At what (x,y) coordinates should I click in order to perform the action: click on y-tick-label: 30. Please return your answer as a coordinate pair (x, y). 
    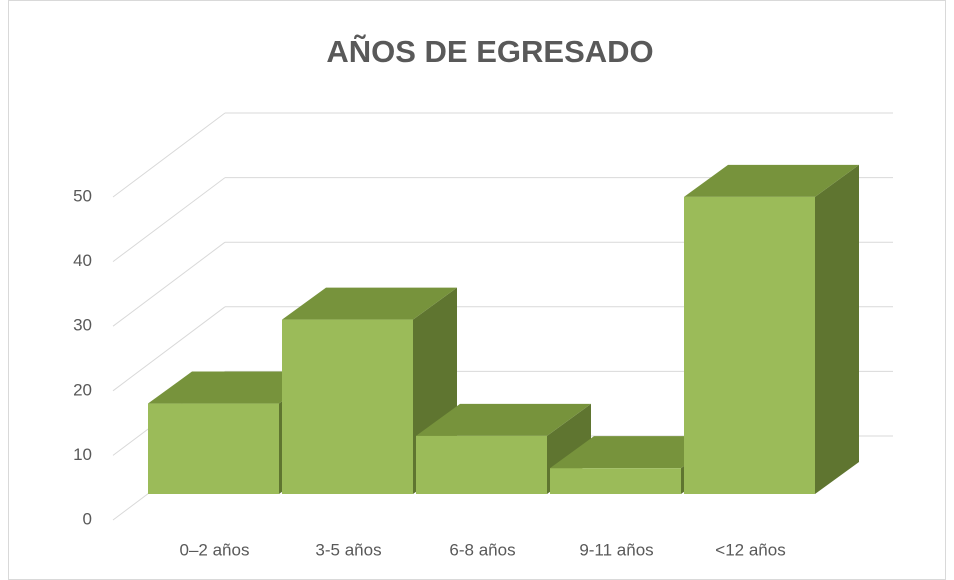
    Looking at the image, I should click on (82, 325).